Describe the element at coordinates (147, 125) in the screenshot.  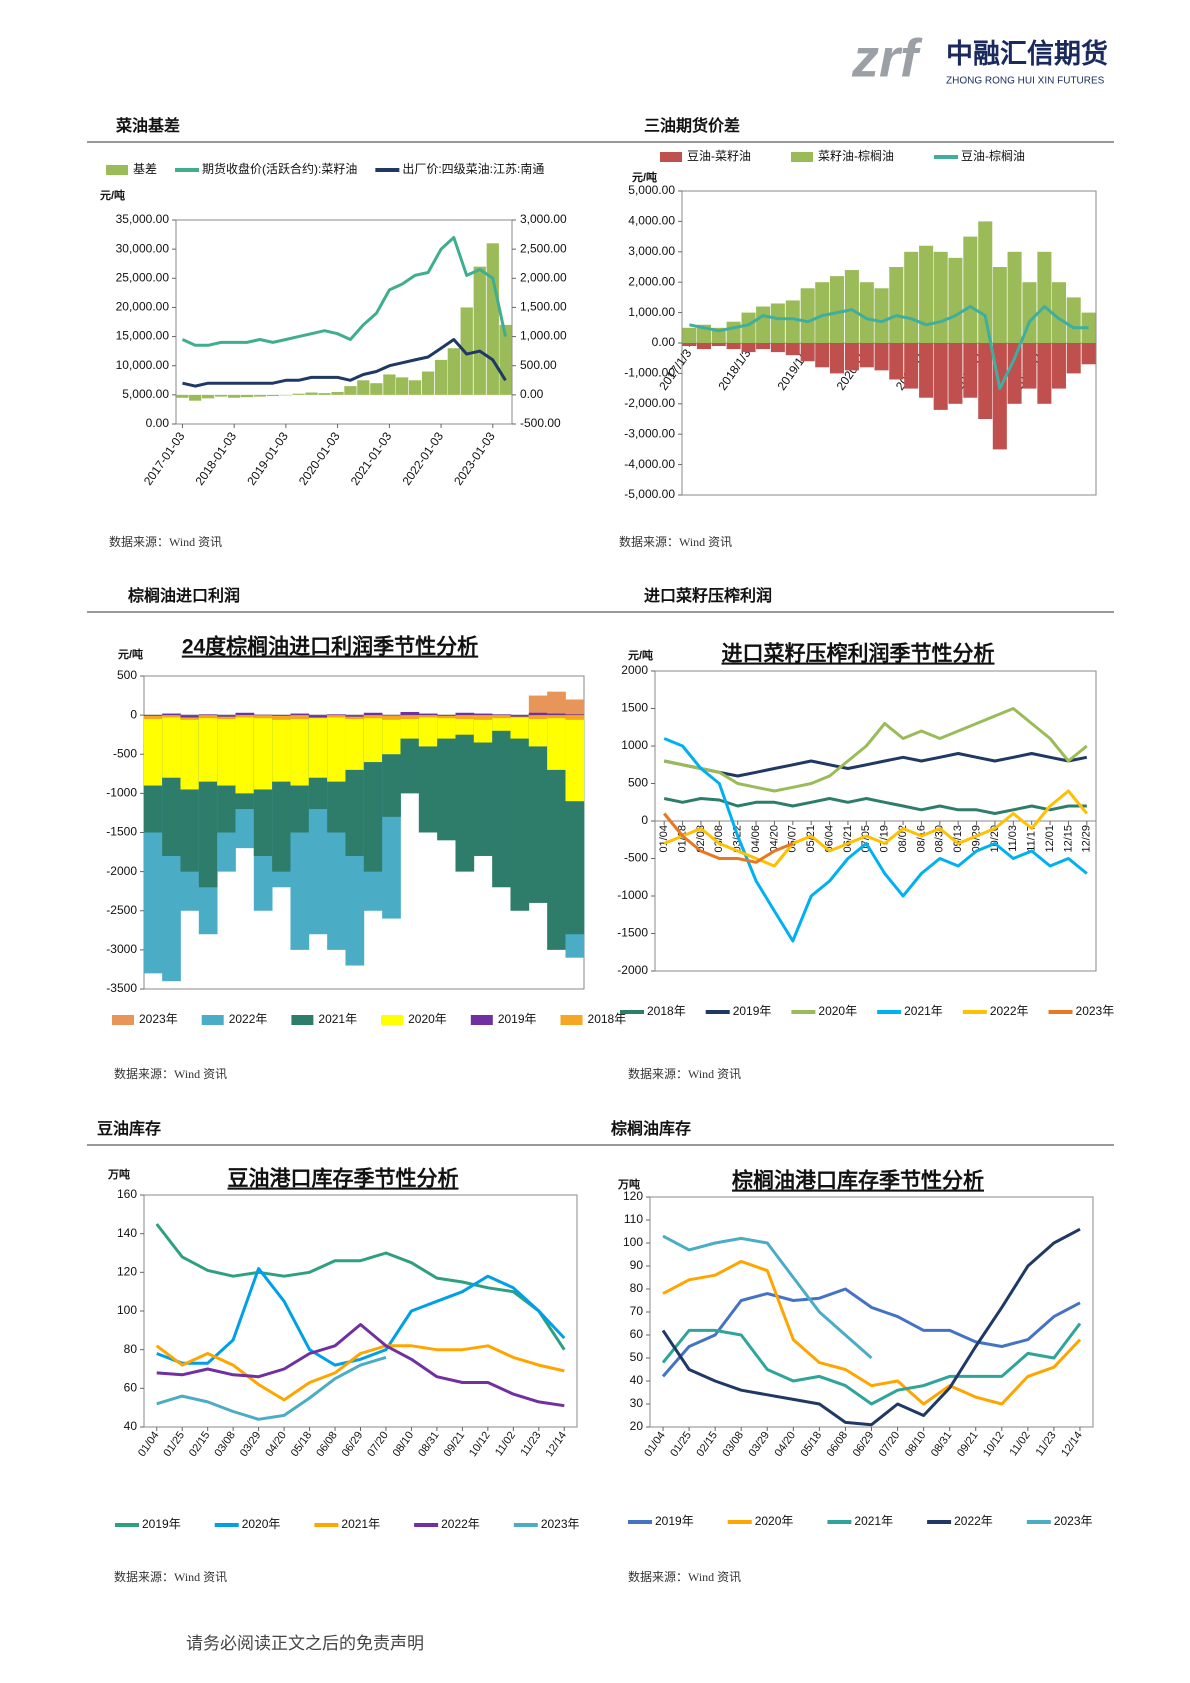
I see `section-heading: 菜油基差` at that location.